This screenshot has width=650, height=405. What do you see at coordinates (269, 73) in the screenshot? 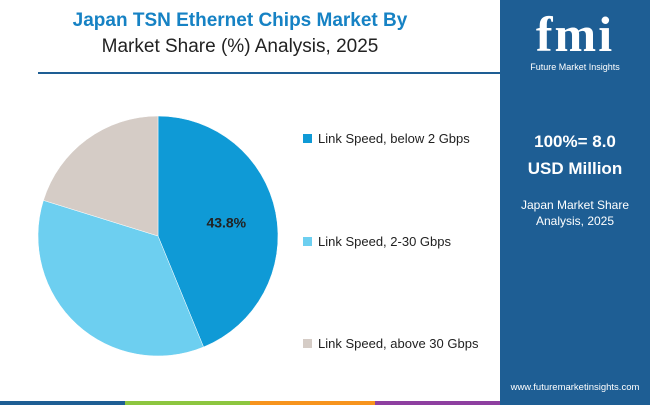
I see `title-divider` at bounding box center [269, 73].